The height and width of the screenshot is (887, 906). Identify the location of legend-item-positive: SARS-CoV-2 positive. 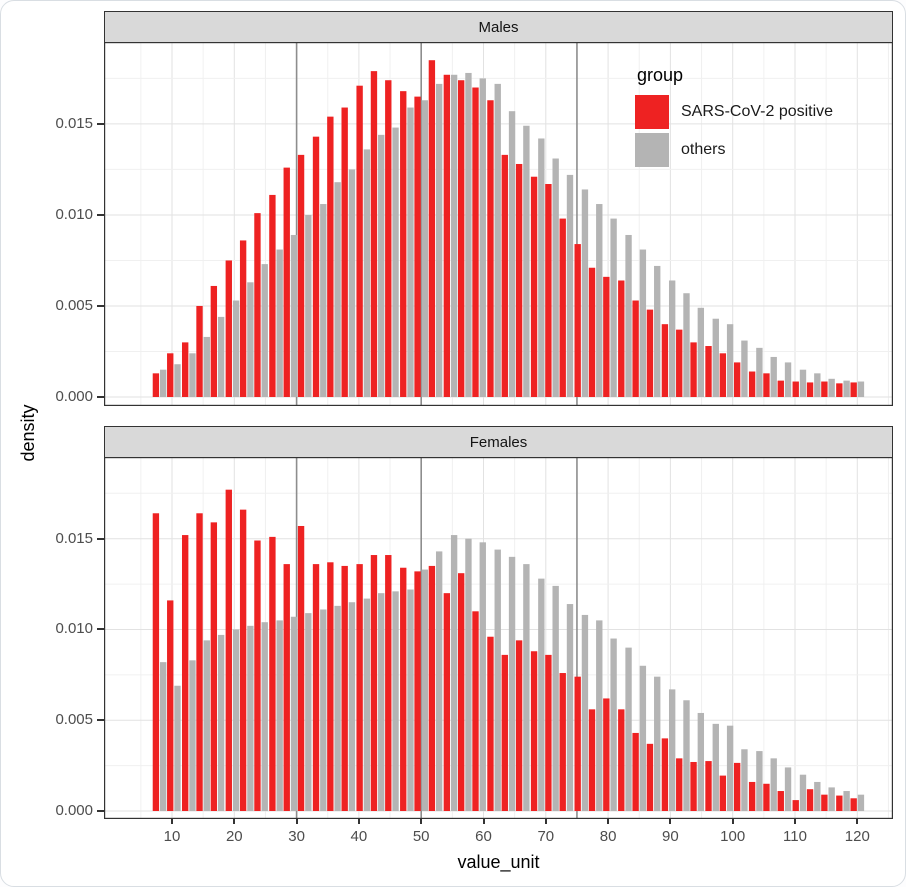
(734, 112).